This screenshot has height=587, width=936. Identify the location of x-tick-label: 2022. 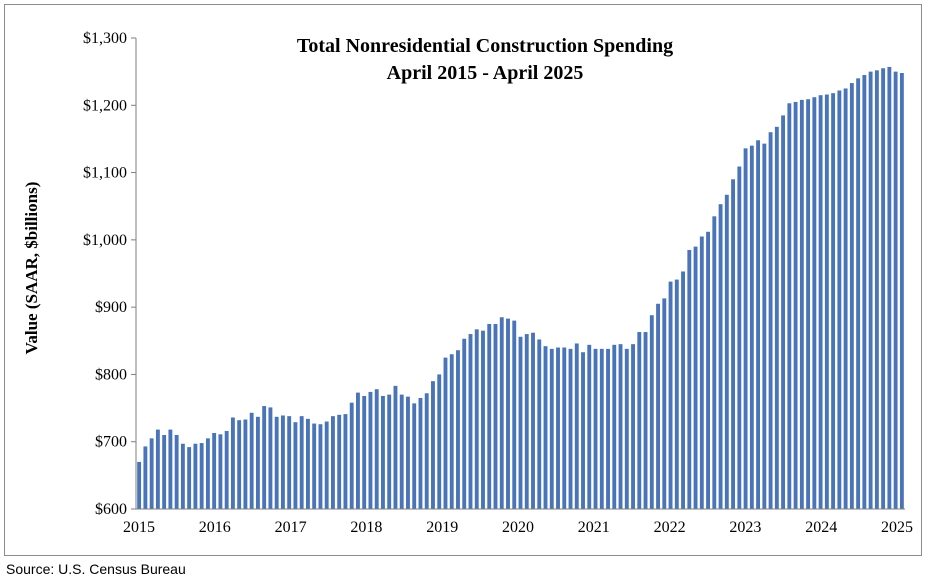
(670, 527).